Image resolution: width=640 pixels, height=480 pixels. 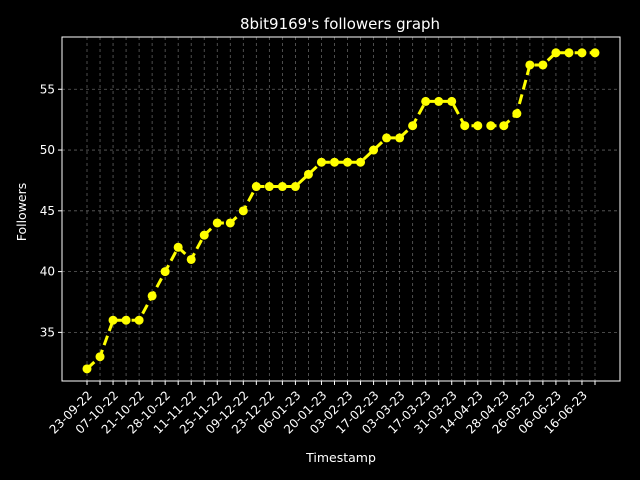 What do you see at coordinates (47, 89) in the screenshot?
I see `y-tick-label: 55` at bounding box center [47, 89].